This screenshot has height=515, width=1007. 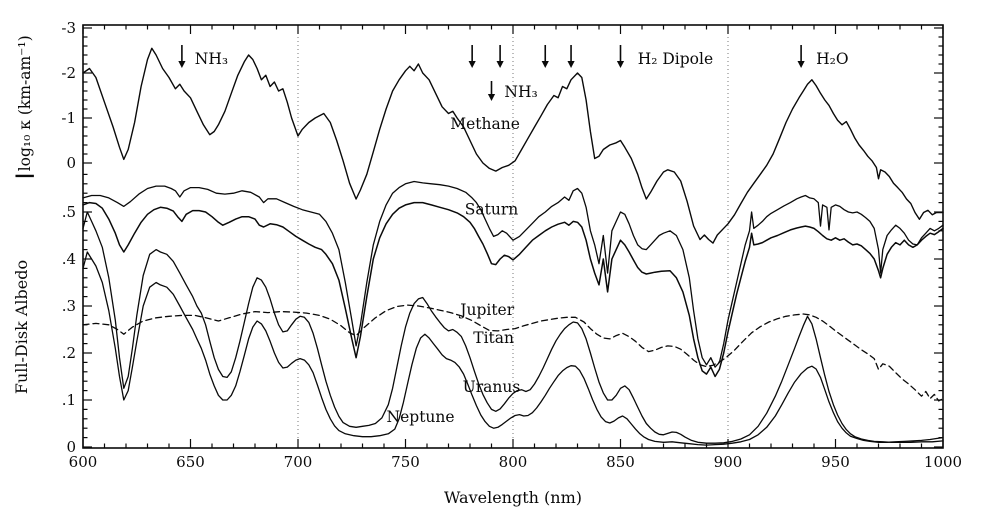 What do you see at coordinates (69, 259) in the screenshot?
I see `albedo-tick-label: .4` at bounding box center [69, 259].